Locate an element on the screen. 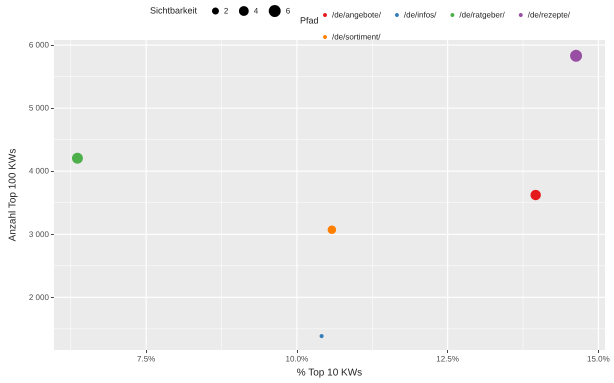 Image resolution: width=614 pixels, height=383 pixels. legend-label: /de/infos/ is located at coordinates (421, 15).